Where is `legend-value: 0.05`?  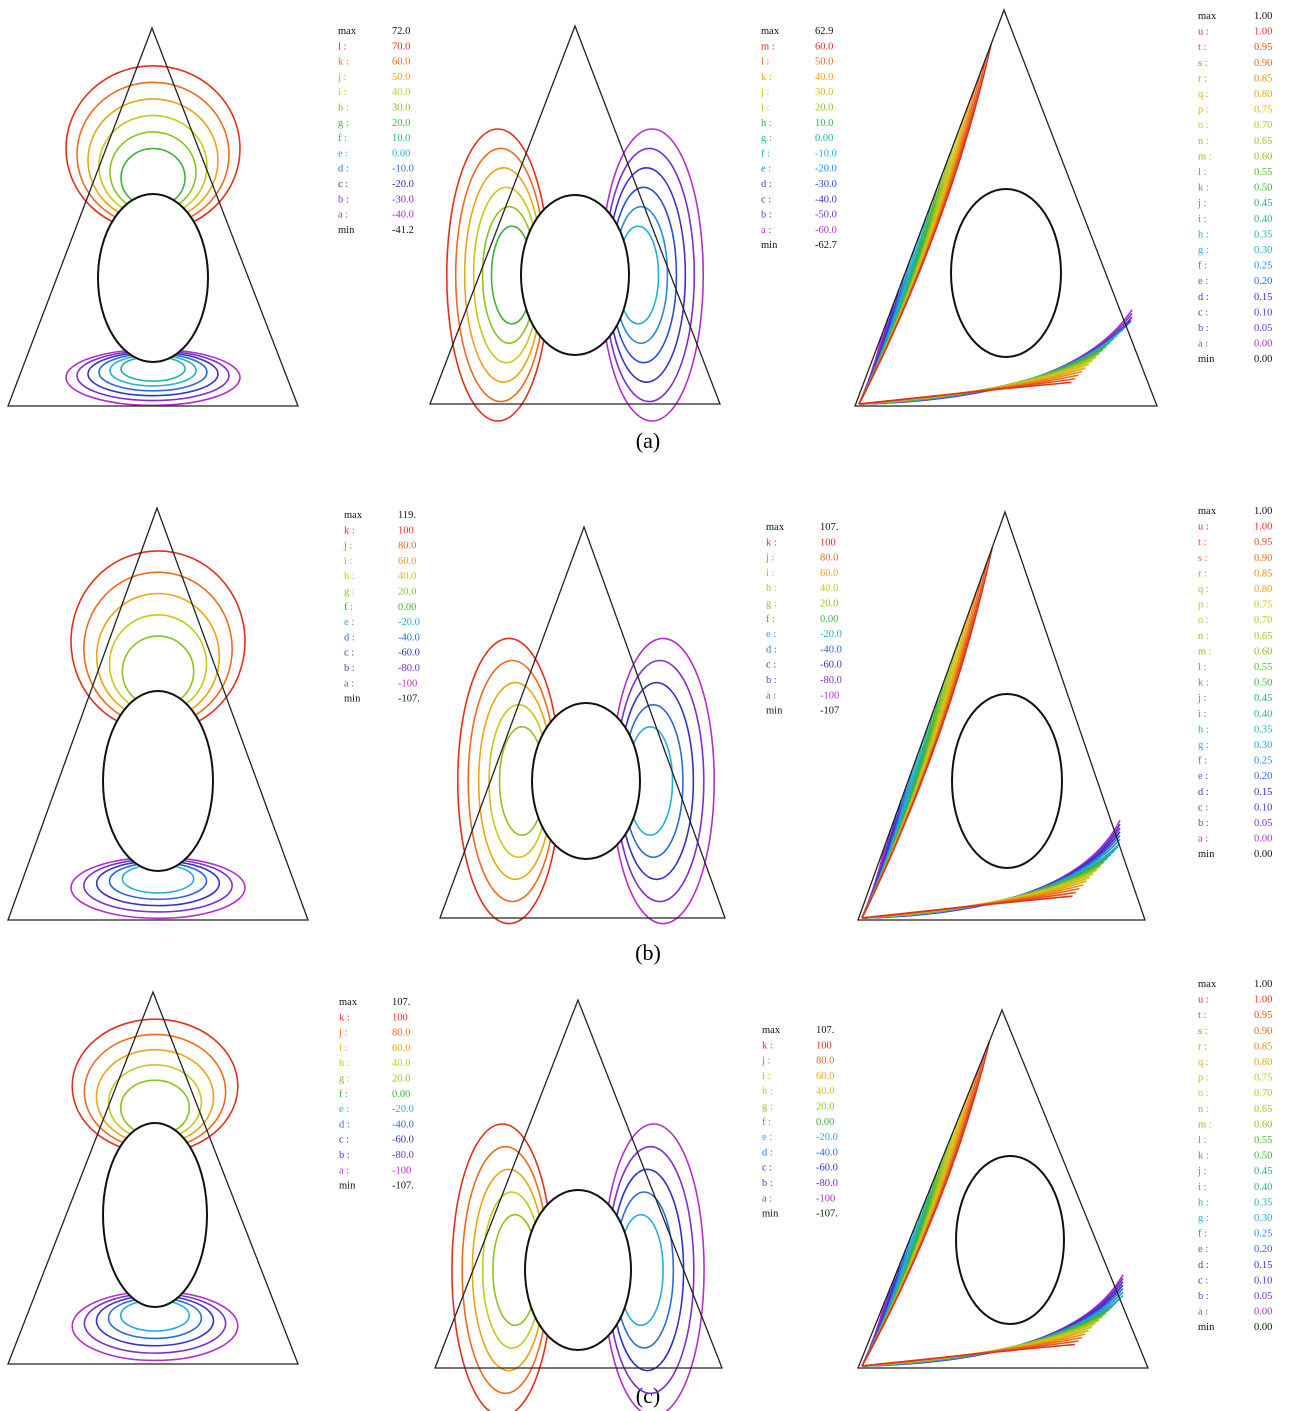 legend-value: 0.05 is located at coordinates (1263, 328).